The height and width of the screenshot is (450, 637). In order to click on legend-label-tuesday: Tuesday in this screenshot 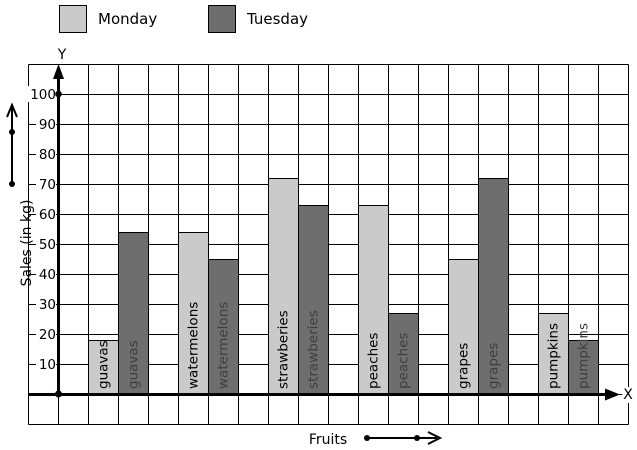, I will do `click(278, 18)`.